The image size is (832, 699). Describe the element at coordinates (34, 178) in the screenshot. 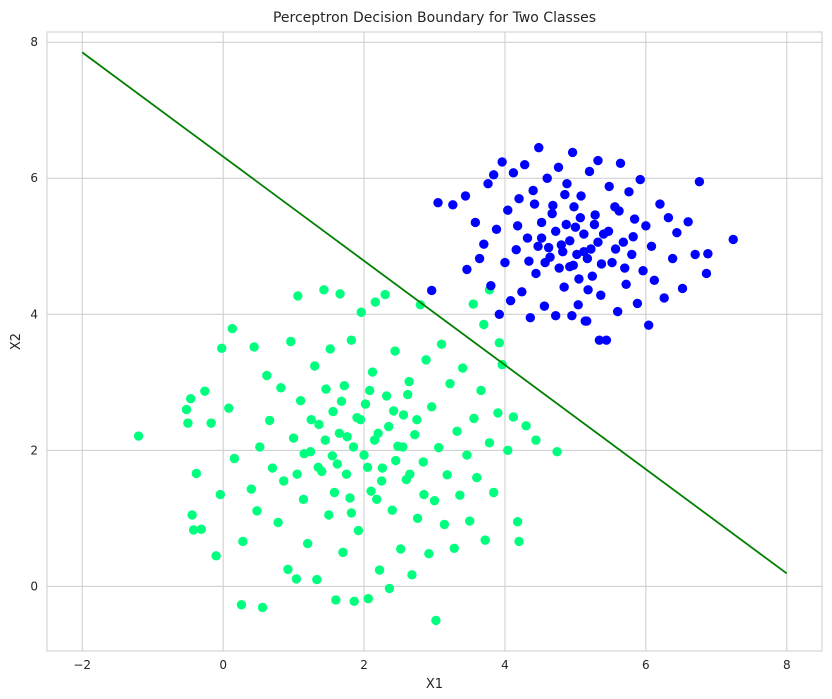

I see `y-tick-label: 6` at that location.